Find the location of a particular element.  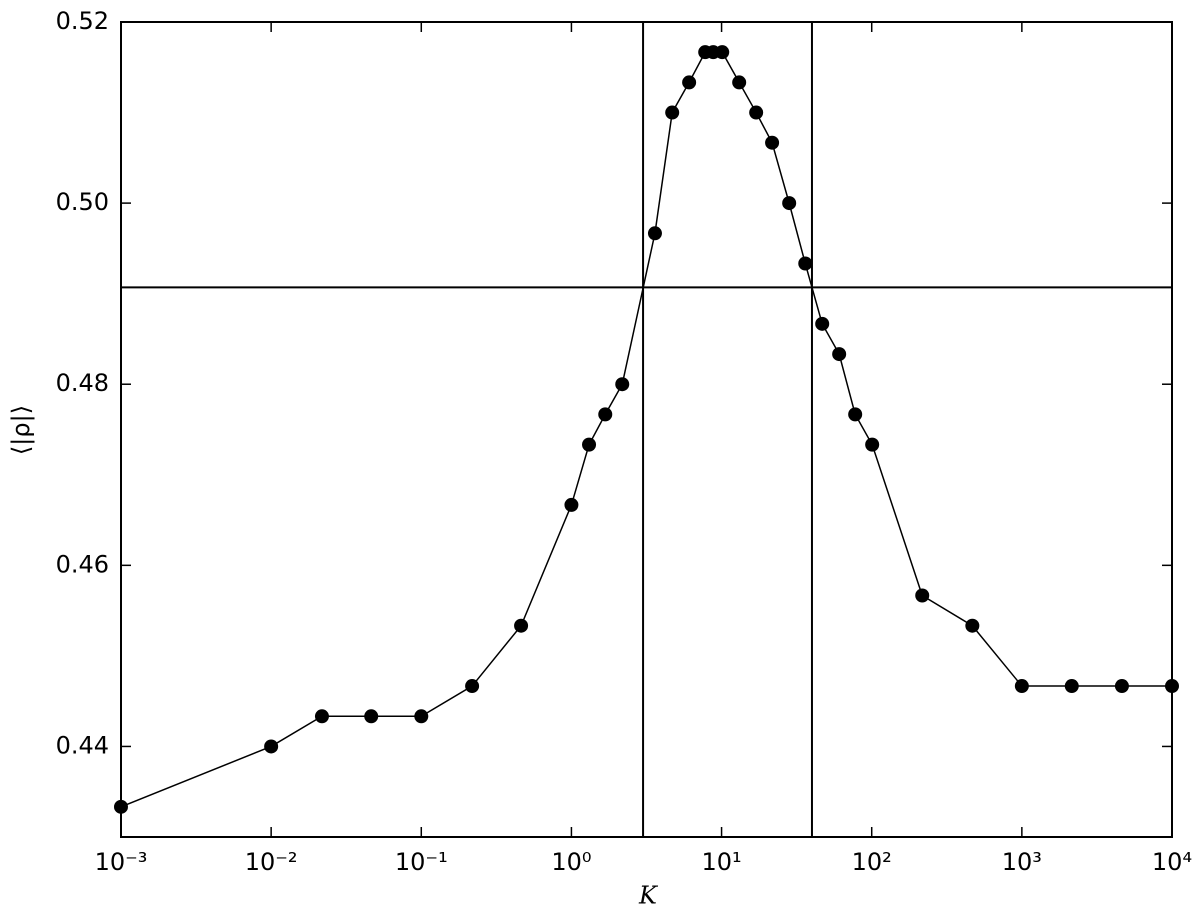

y-tick-label: 0.50 is located at coordinates (82, 202).